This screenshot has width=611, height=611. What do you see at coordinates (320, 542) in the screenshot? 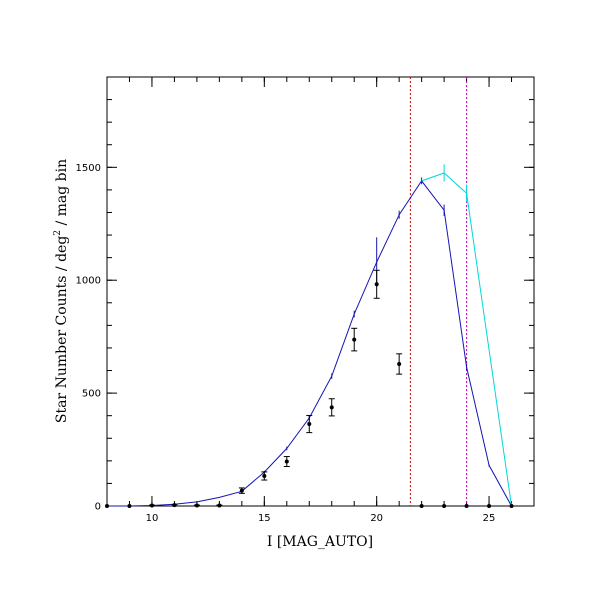
I see `x-axis-title: I [MAG_AUTO]` at bounding box center [320, 542].